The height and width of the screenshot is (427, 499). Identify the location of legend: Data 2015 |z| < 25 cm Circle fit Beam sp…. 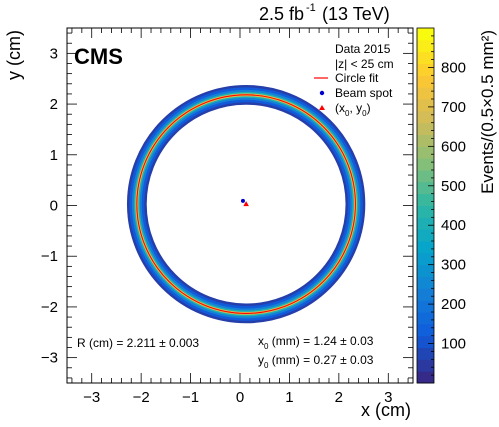
(354, 80).